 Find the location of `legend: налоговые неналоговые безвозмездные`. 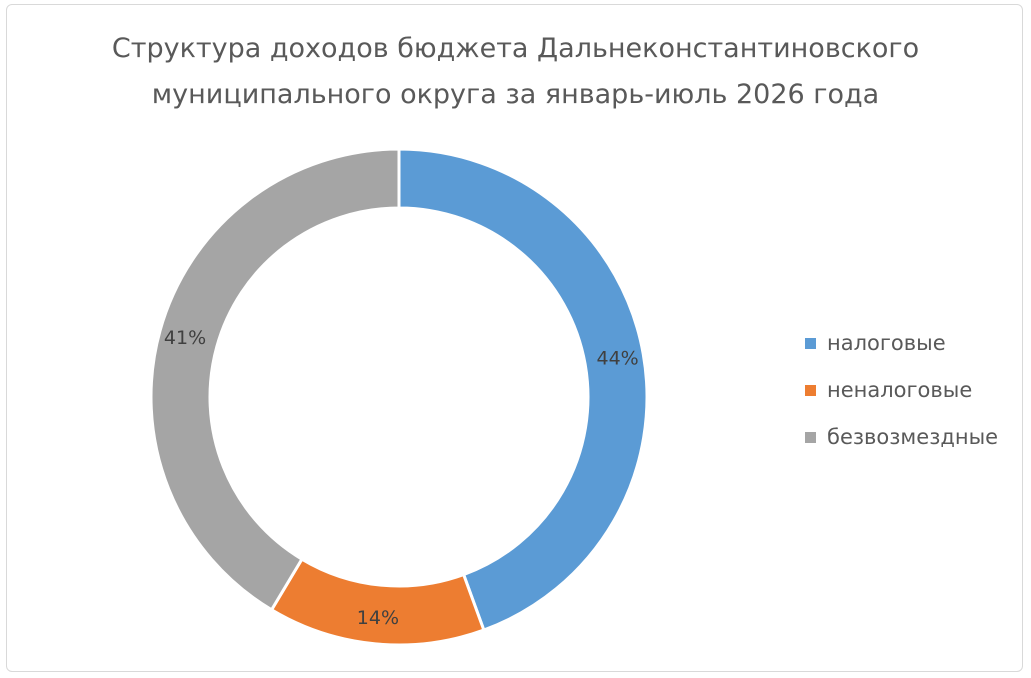

legend: налоговые неналоговые безвозмездные is located at coordinates (901, 401).